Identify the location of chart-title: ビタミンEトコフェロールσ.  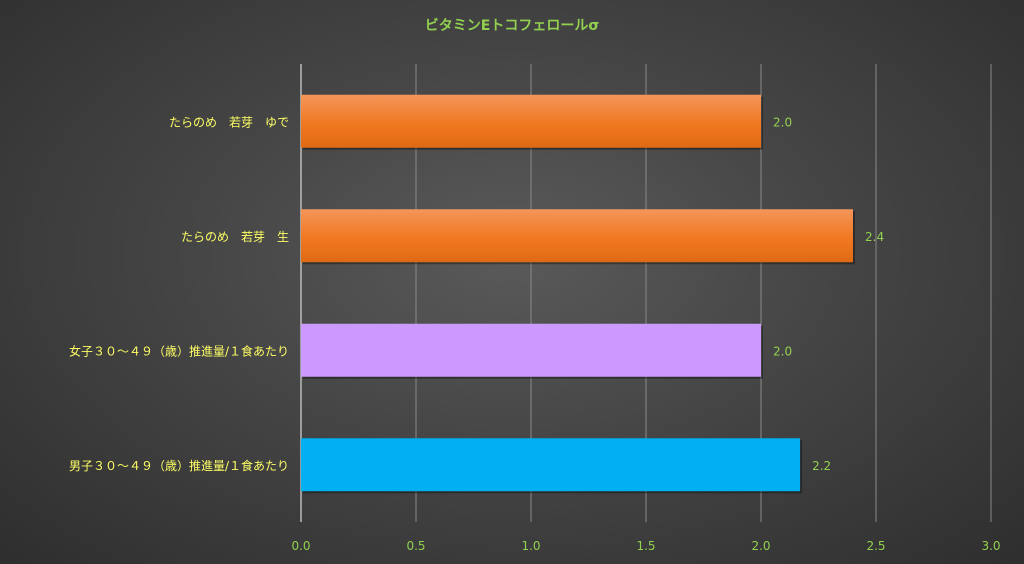
(512, 26).